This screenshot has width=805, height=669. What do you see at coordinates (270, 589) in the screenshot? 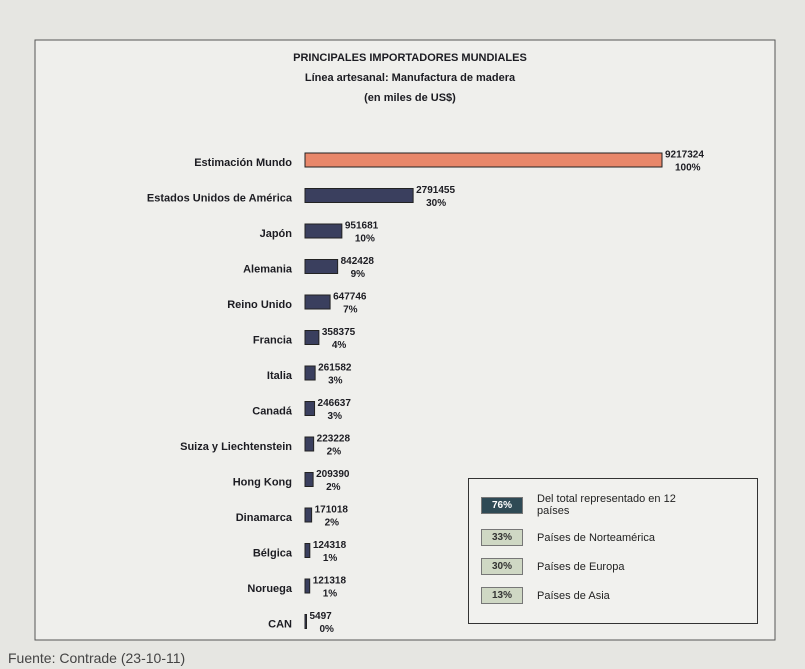
I see `category-label: Noruega` at bounding box center [270, 589].